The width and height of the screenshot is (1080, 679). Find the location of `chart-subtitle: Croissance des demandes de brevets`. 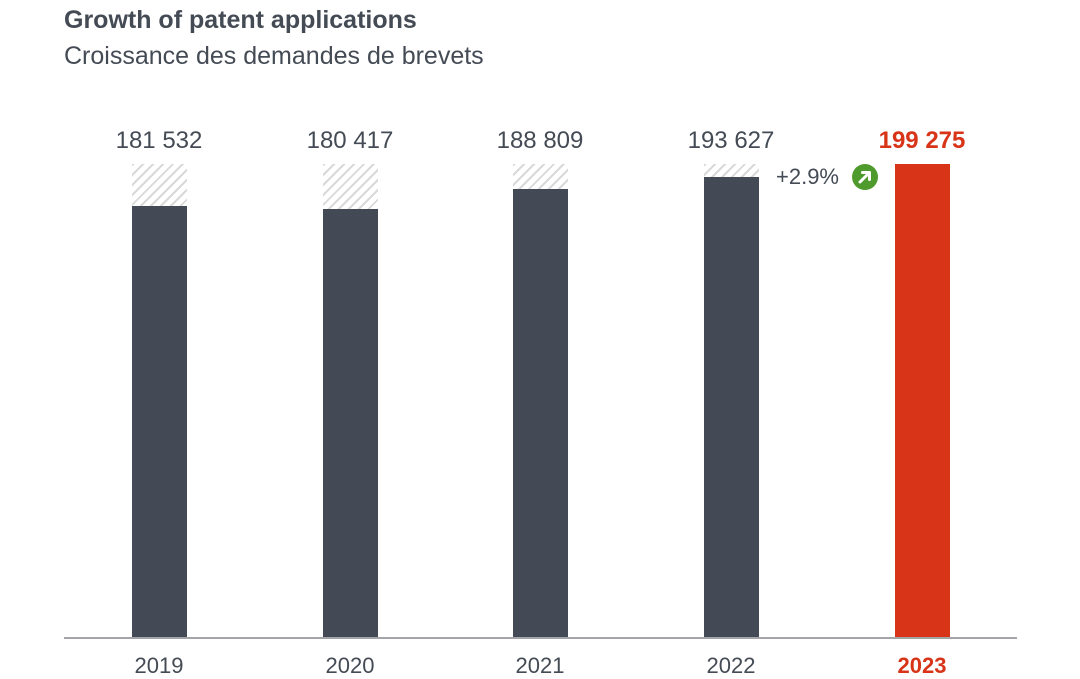

chart-subtitle: Croissance des demandes de brevets is located at coordinates (274, 56).